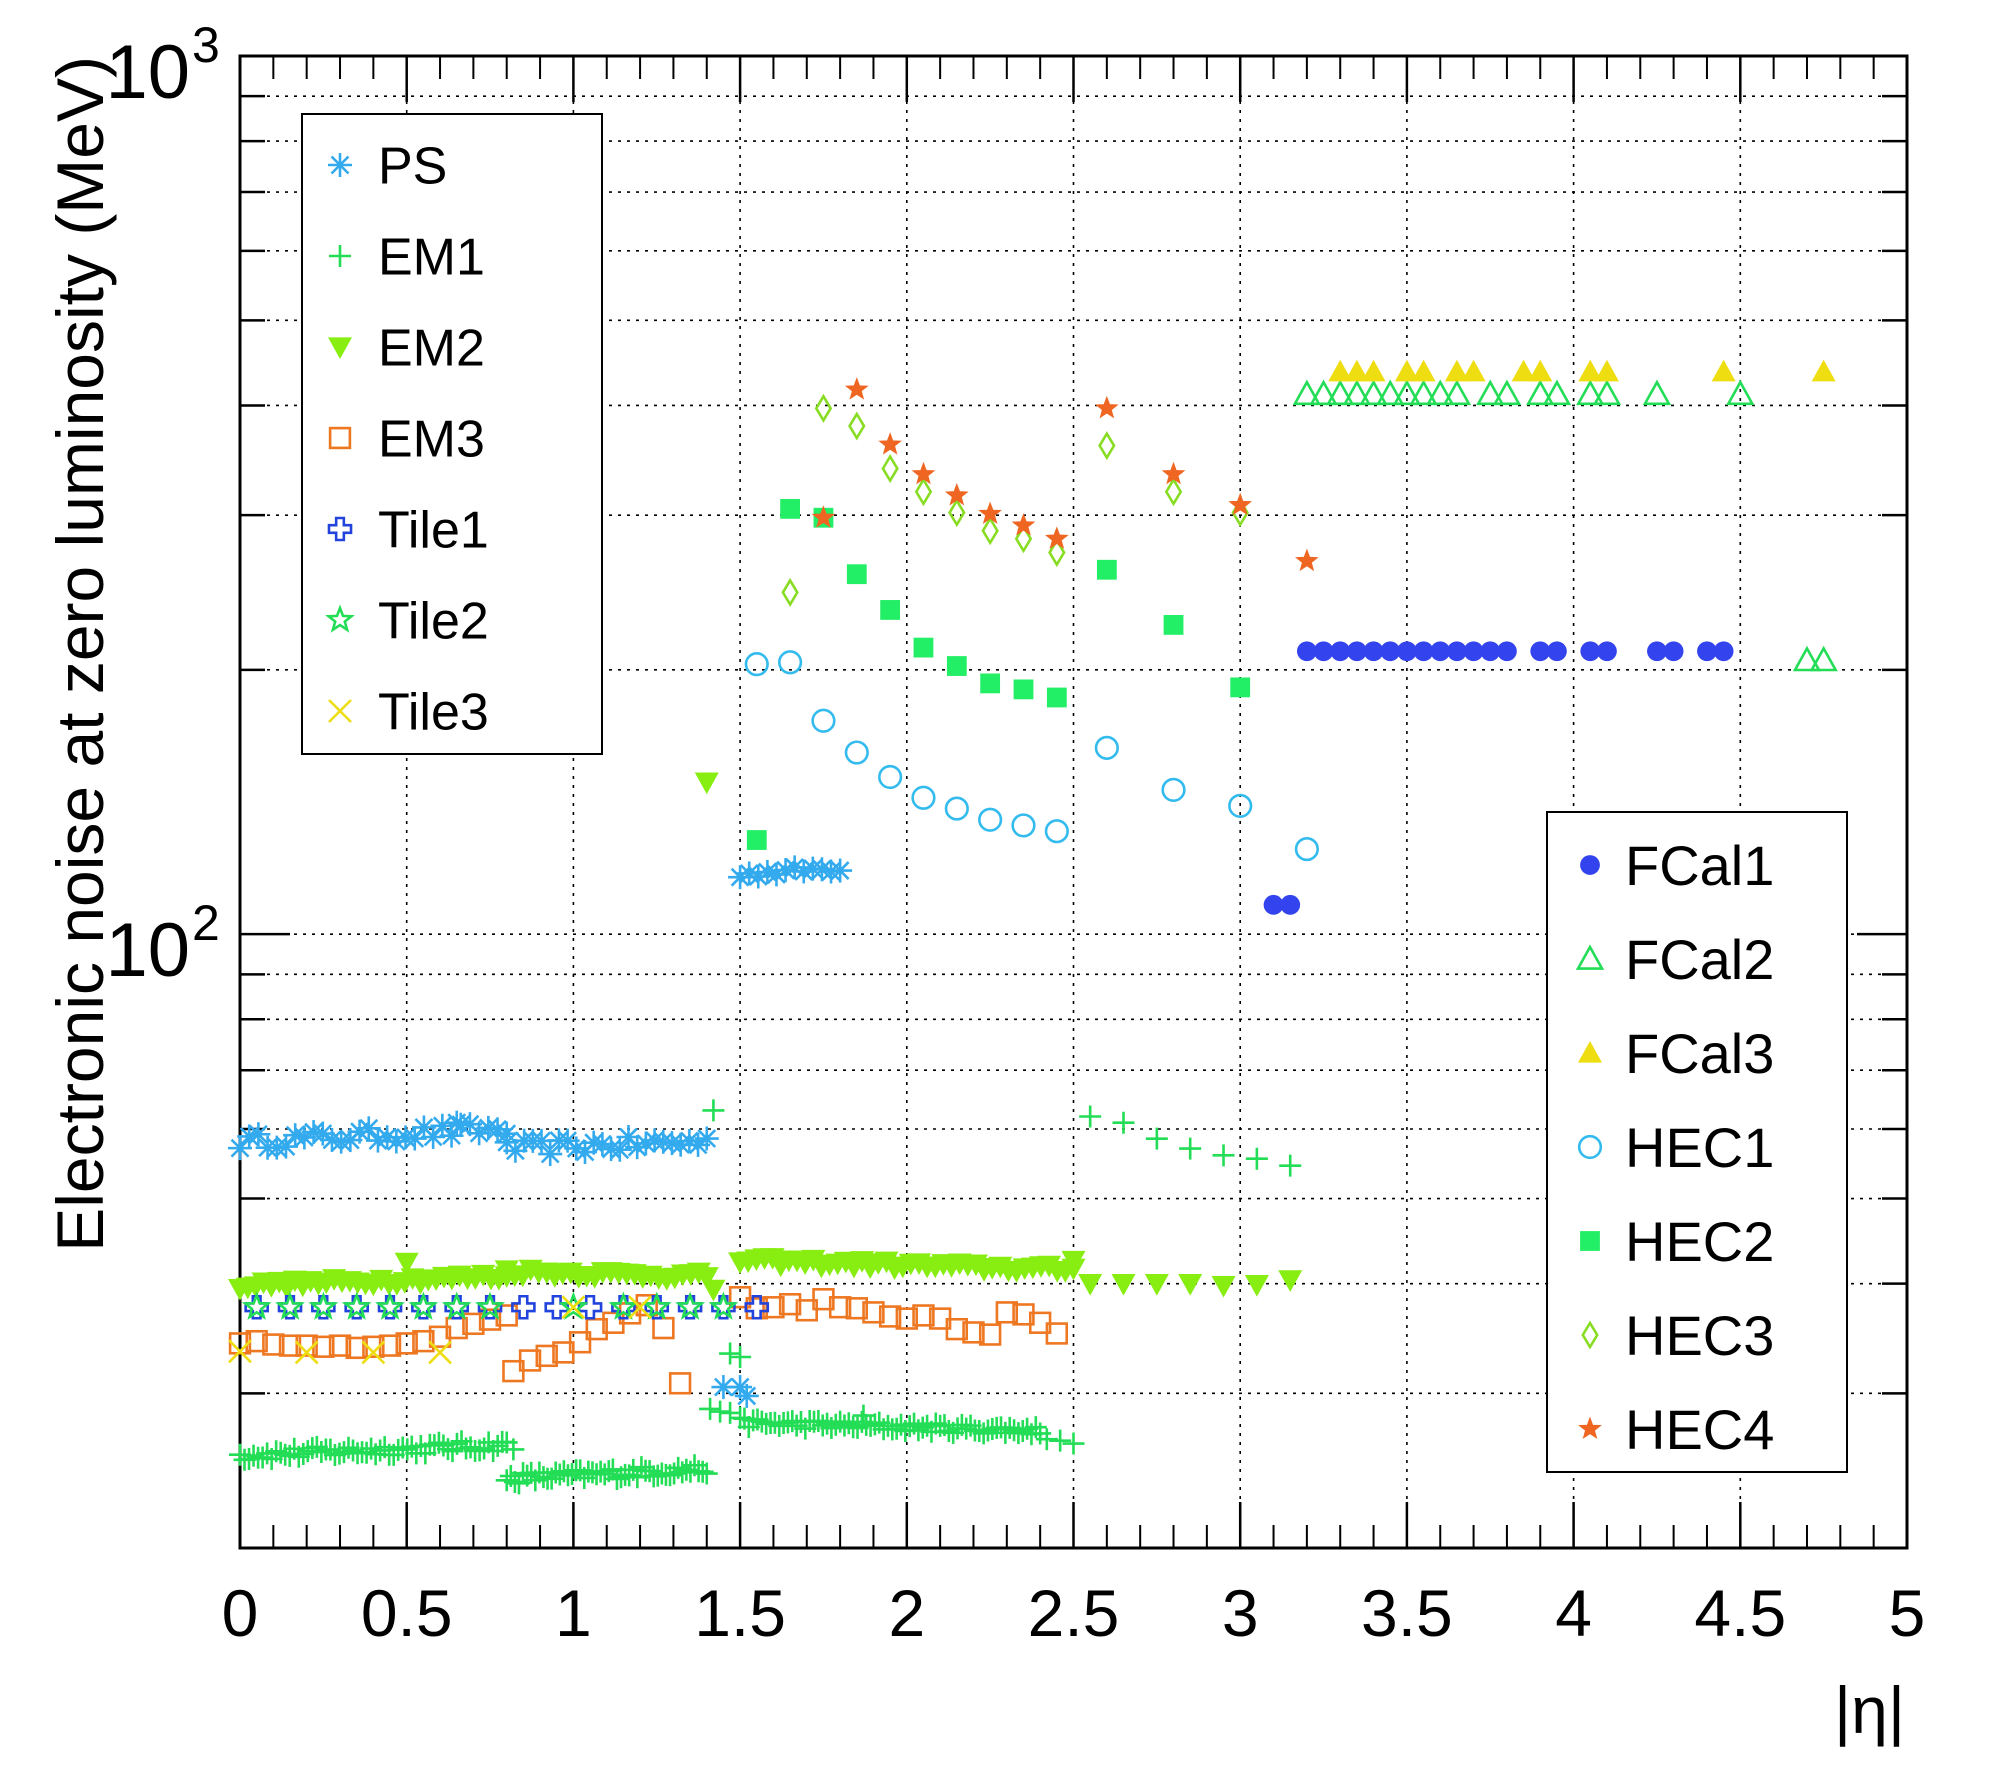  I want to click on legend-label-hec4: HEC4, so click(1699, 1429).